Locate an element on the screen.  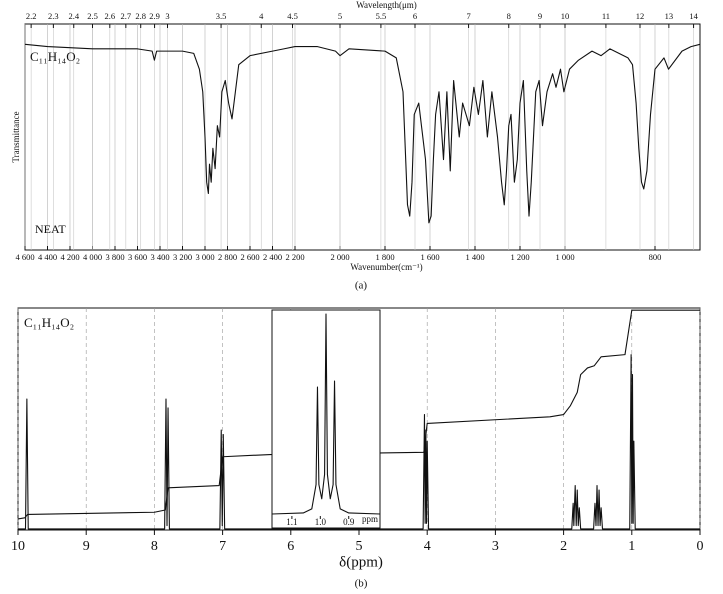
x-tick-label: 10 is located at coordinates (18, 546).